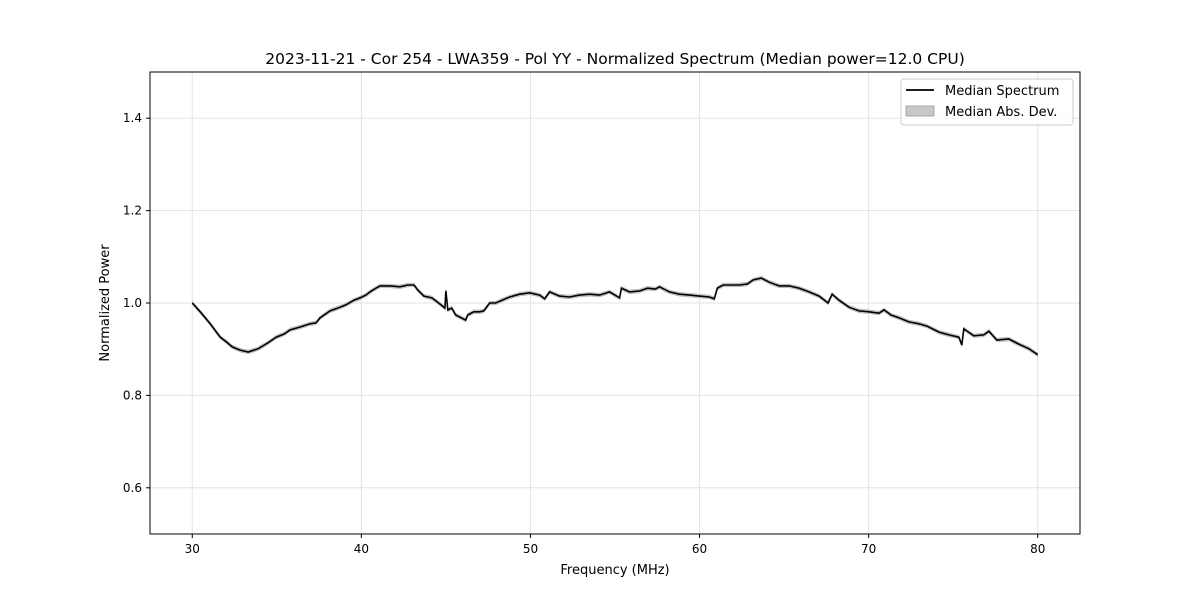 This screenshot has width=1200, height=604. What do you see at coordinates (192, 549) in the screenshot?
I see `x-tick-label: 30` at bounding box center [192, 549].